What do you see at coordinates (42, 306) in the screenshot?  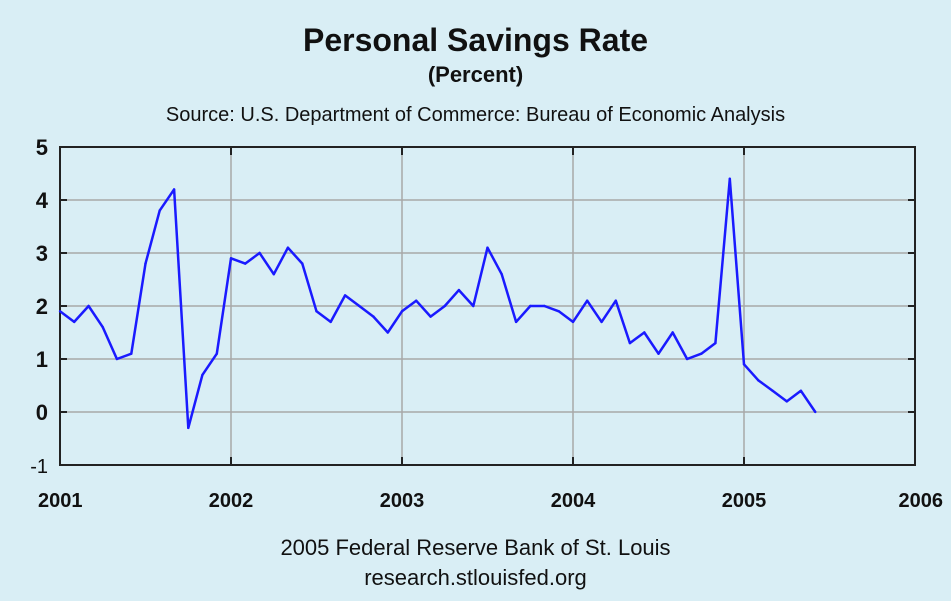 I see `y-tick-label: 2` at bounding box center [42, 306].